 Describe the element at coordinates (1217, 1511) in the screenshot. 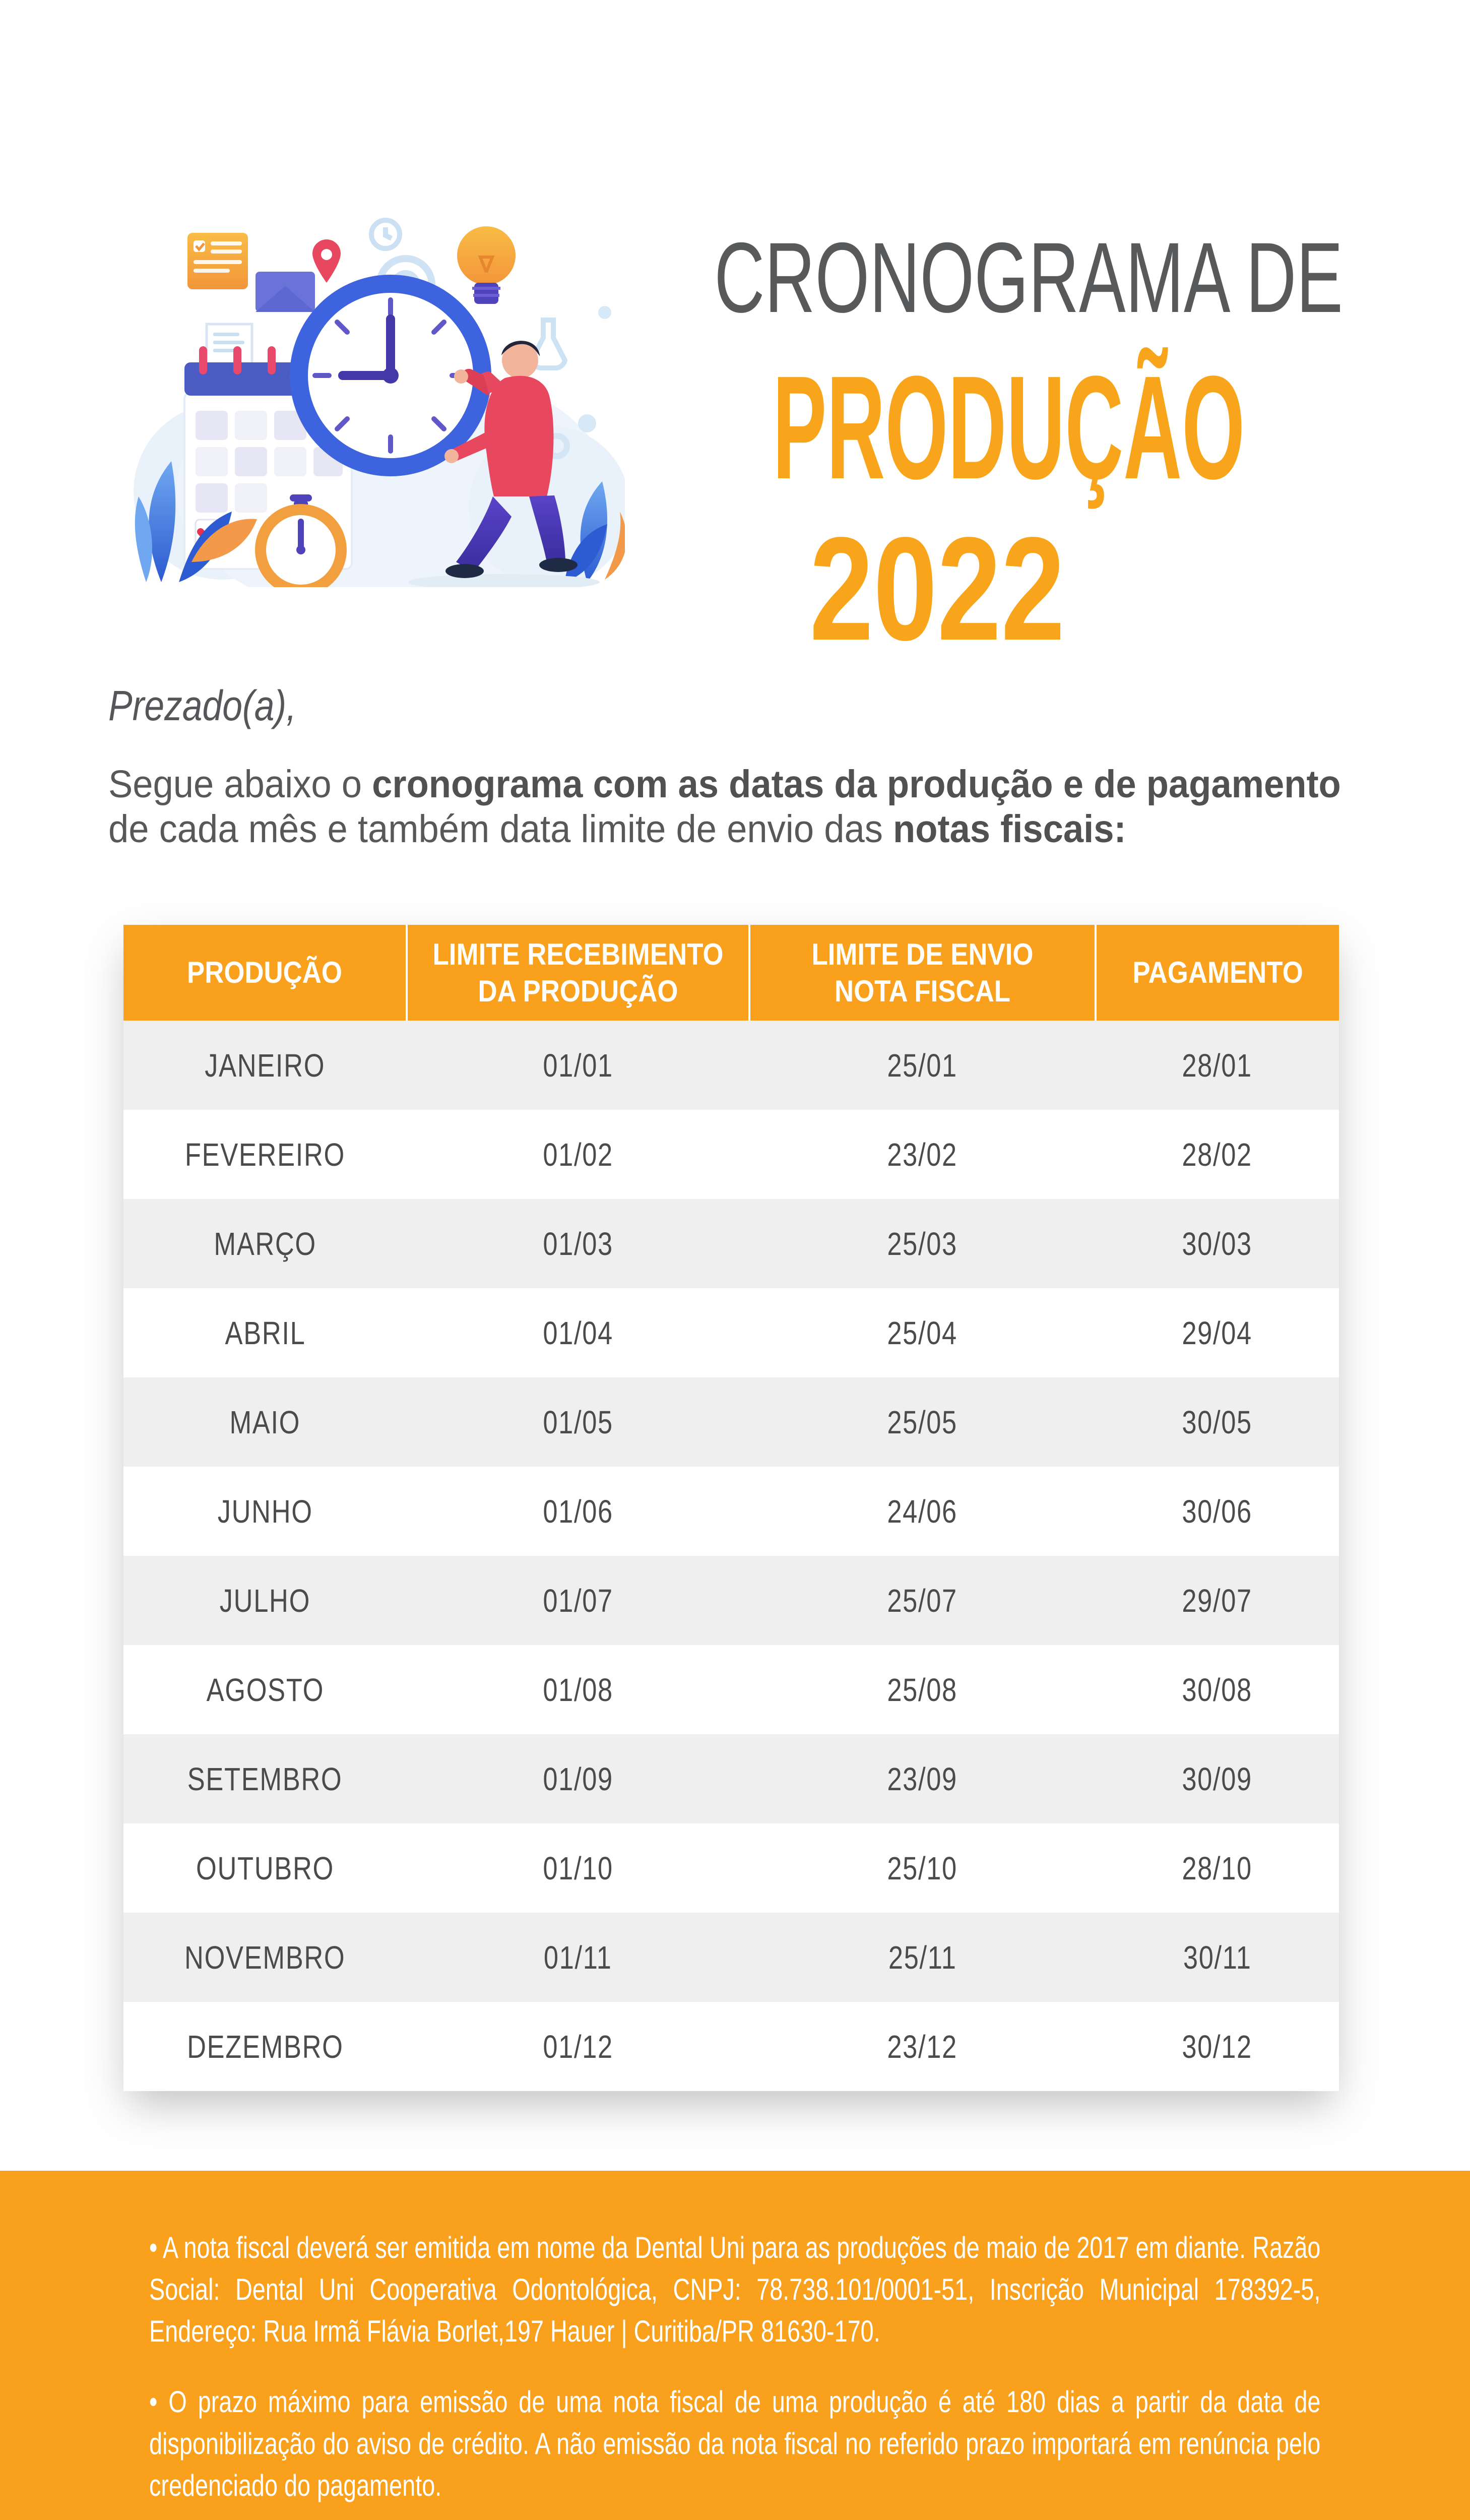

I see `date-cell: 30/06` at that location.